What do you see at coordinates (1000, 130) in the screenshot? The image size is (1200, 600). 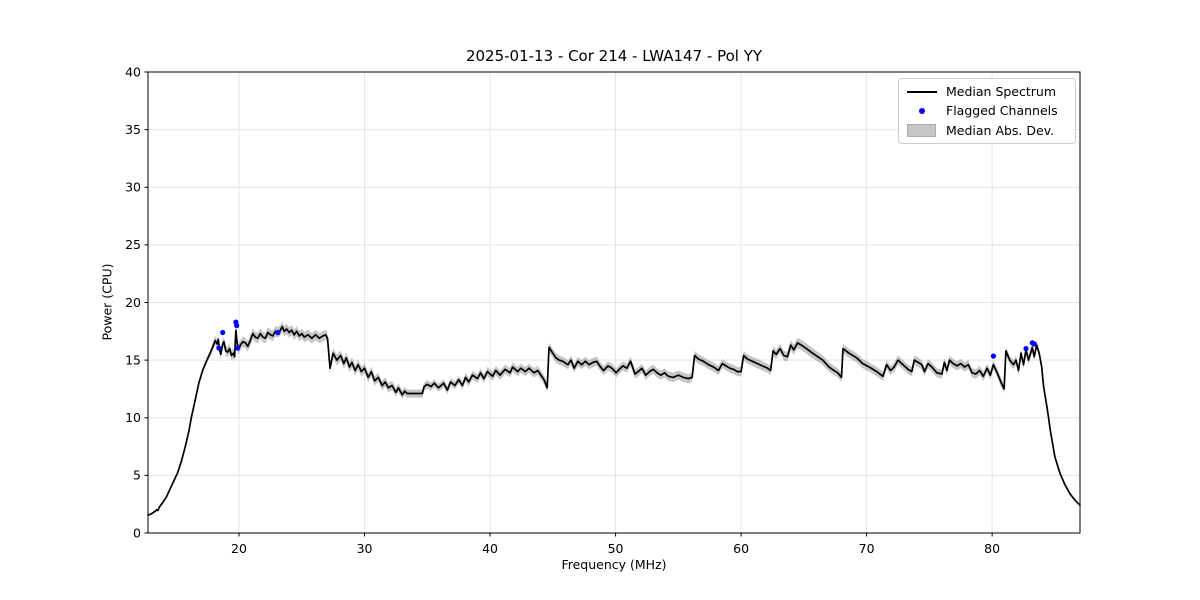 I see `legend-label-median-abs-dev: Median Abs. Dev.` at bounding box center [1000, 130].